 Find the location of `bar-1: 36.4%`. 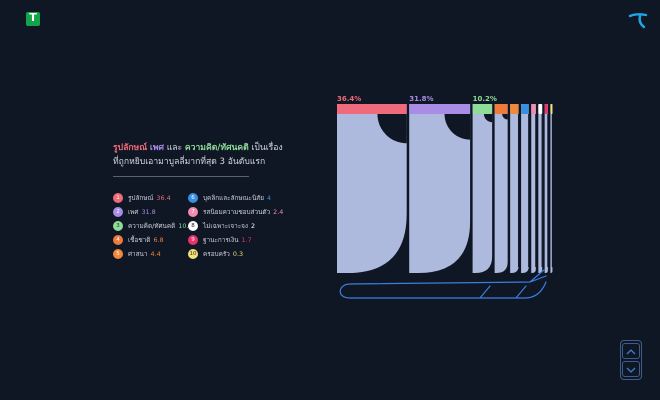

bar-1: 36.4% is located at coordinates (372, 184).